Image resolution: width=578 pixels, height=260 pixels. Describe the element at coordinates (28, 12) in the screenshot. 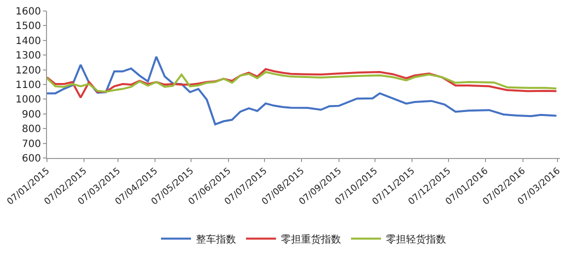

I see `y-tick-label: 1600` at that location.